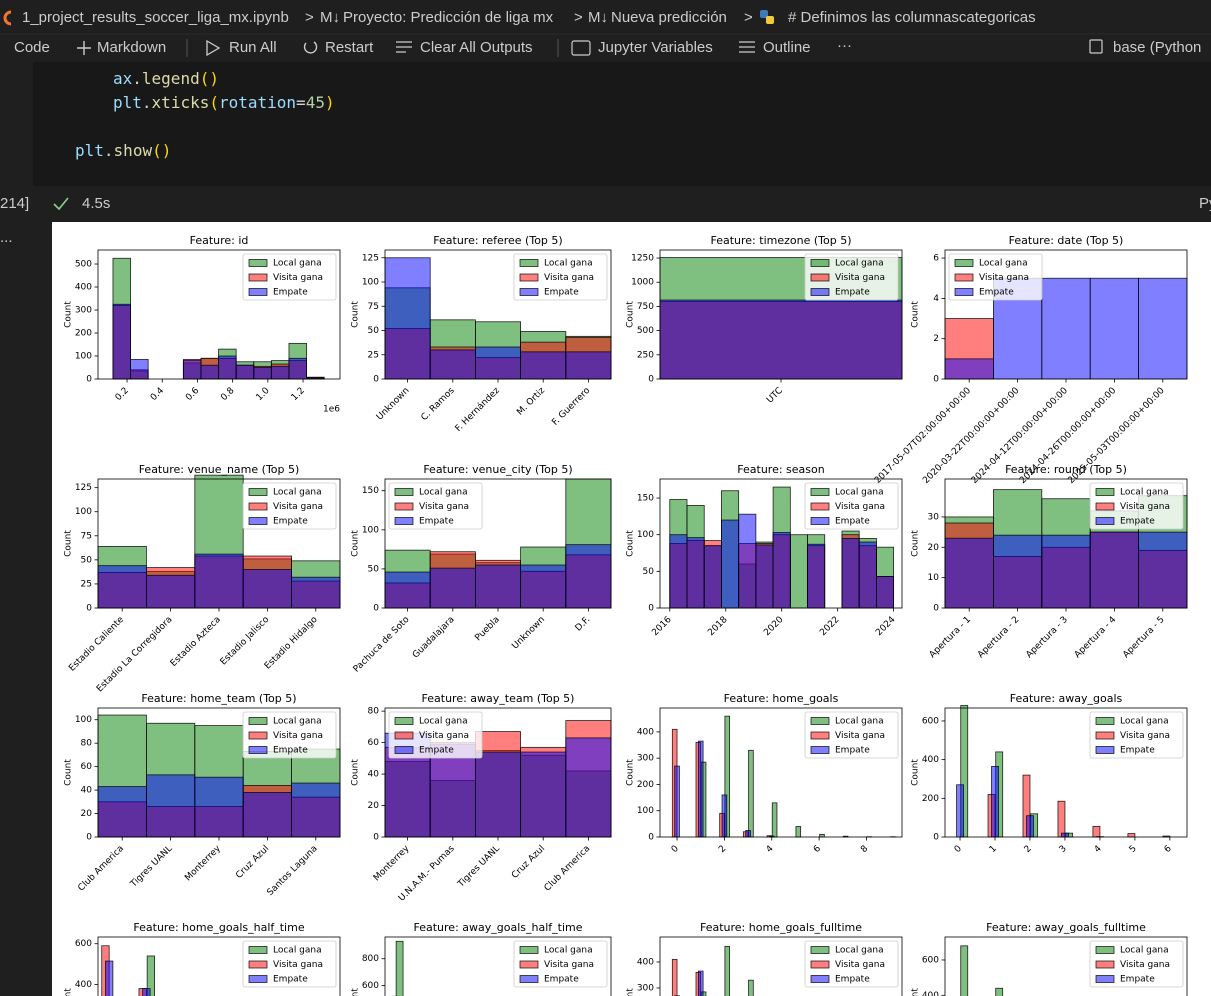 The height and width of the screenshot is (996, 1211). Describe the element at coordinates (109, 150) in the screenshot. I see `code-token: .` at that location.